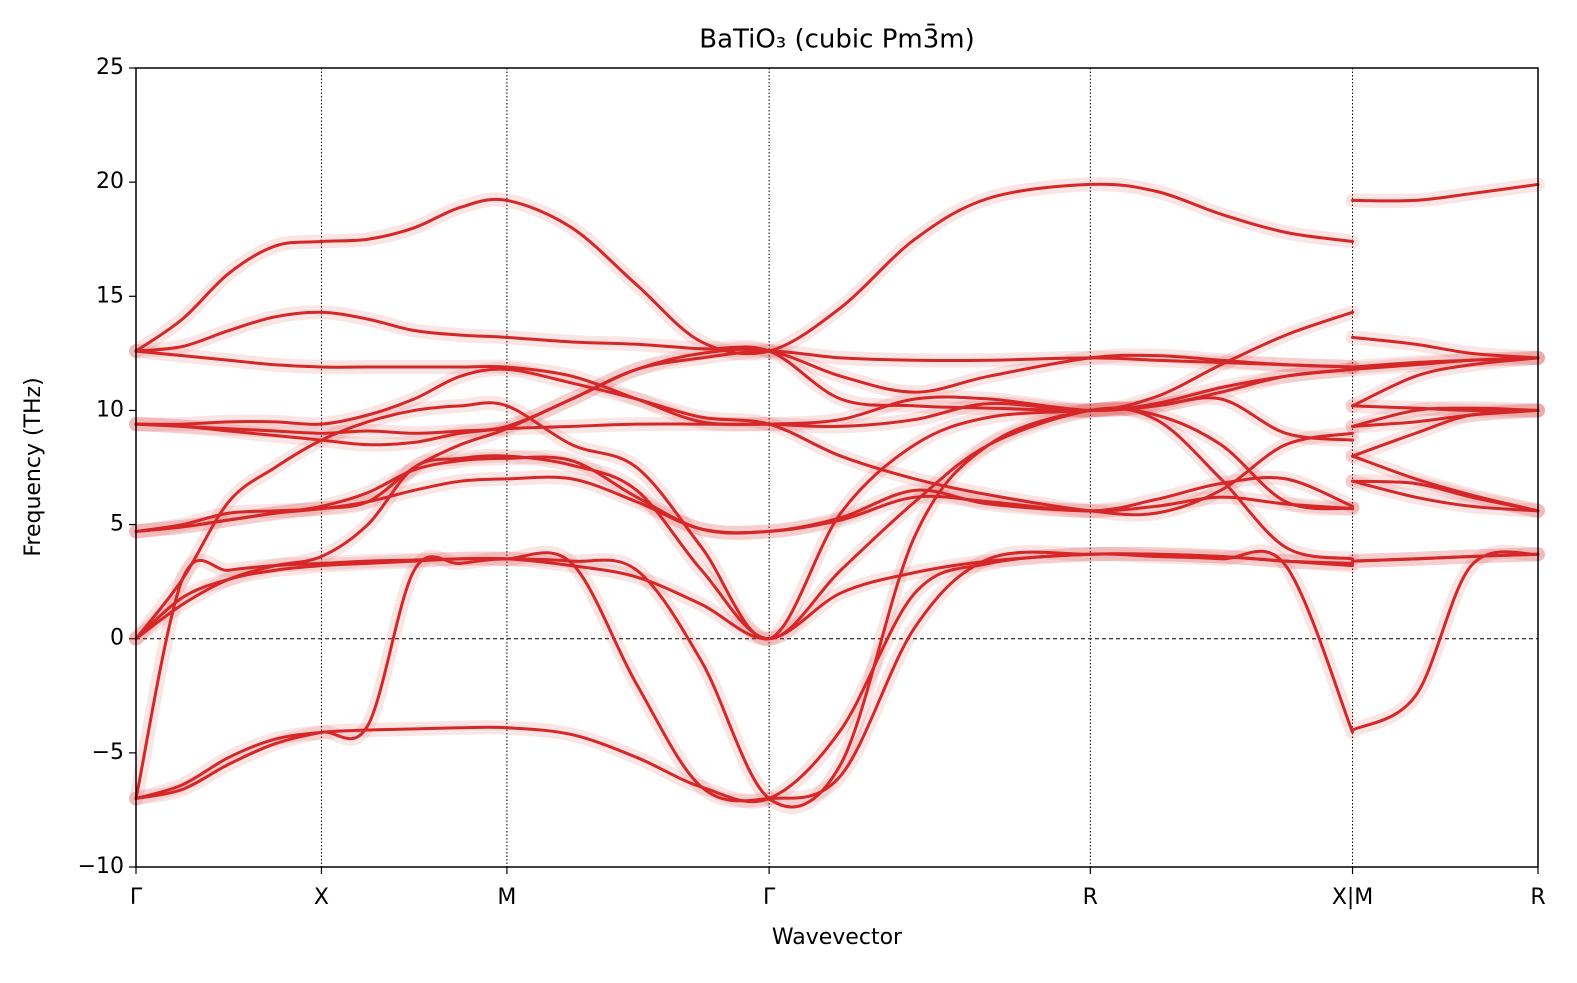 The width and height of the screenshot is (1577, 983). I want to click on x-tick-label: M, so click(506, 897).